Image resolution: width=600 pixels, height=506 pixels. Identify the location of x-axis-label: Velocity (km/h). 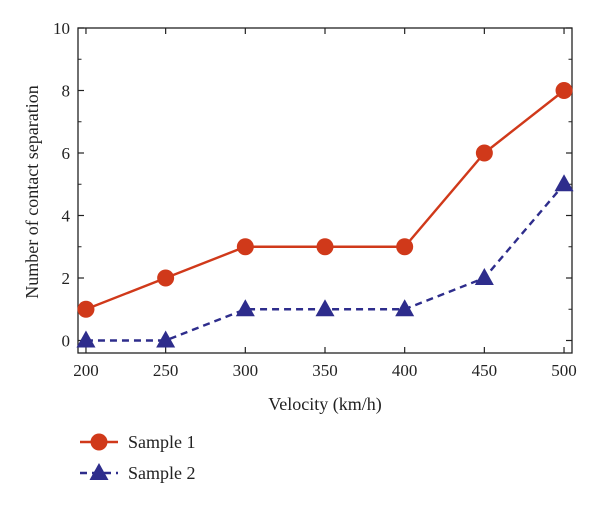
(324, 404).